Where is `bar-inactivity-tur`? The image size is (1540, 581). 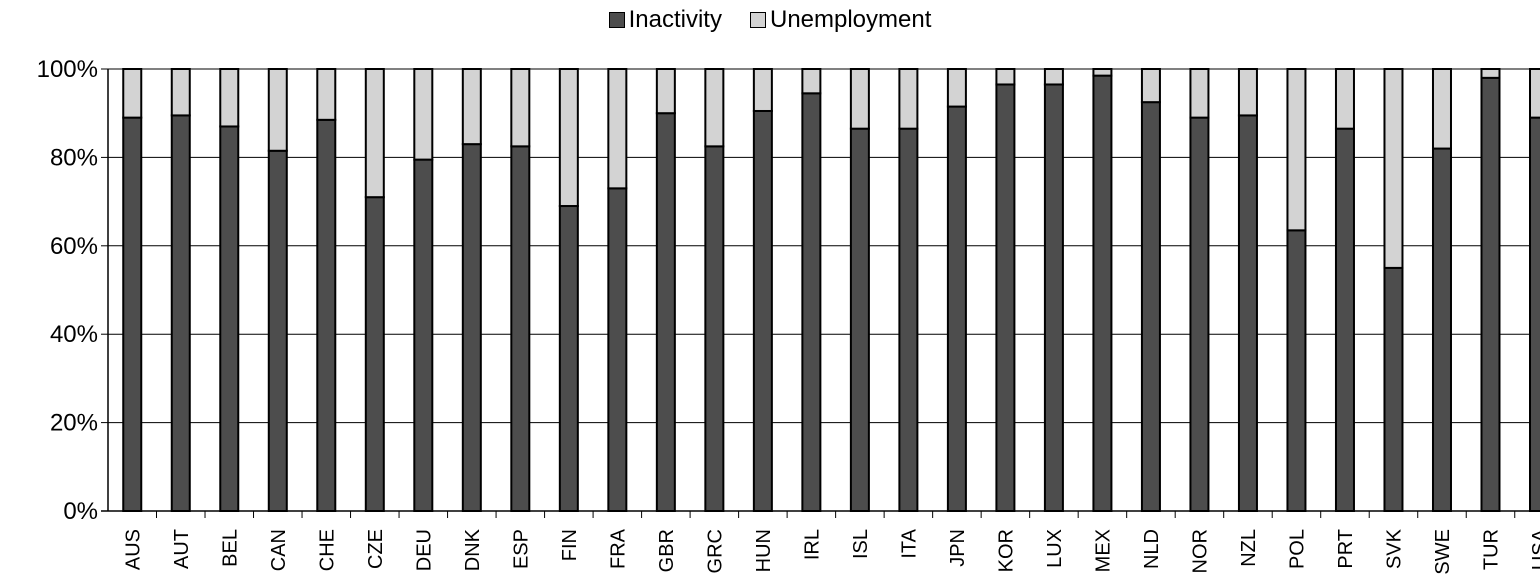 bar-inactivity-tur is located at coordinates (1490, 294).